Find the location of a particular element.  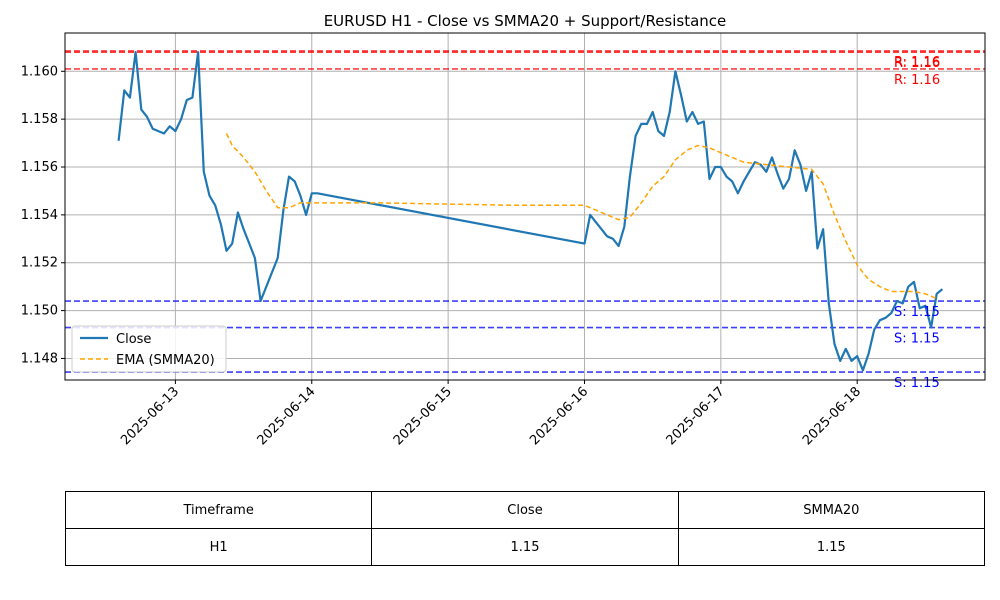

stats-table: Timeframe Close SMMA20 H1 1.15 1.15 is located at coordinates (525, 528).